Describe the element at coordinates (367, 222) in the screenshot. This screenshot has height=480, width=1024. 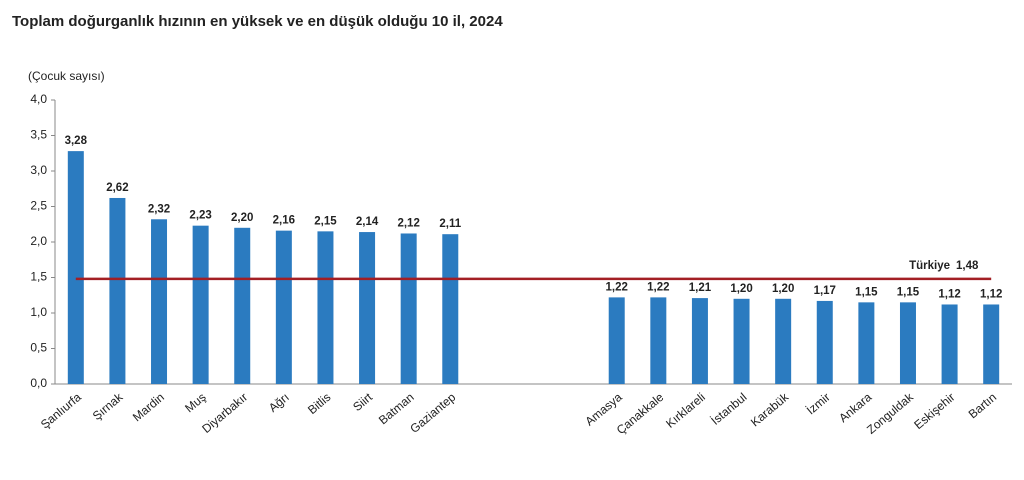
I see `value-label: 2,14` at that location.